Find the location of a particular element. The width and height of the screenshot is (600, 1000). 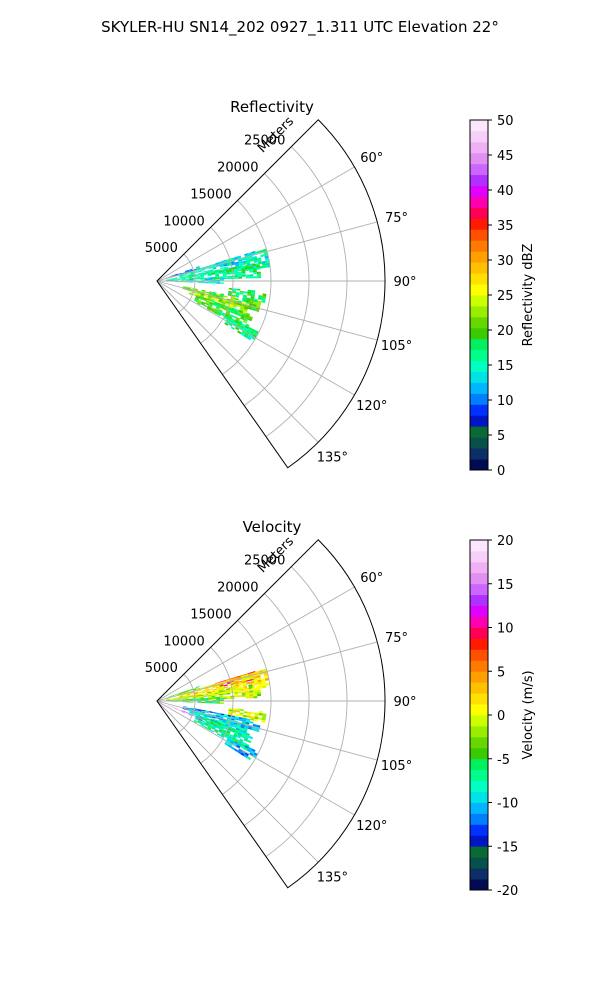

range-tick-label: 20000 is located at coordinates (237, 588).